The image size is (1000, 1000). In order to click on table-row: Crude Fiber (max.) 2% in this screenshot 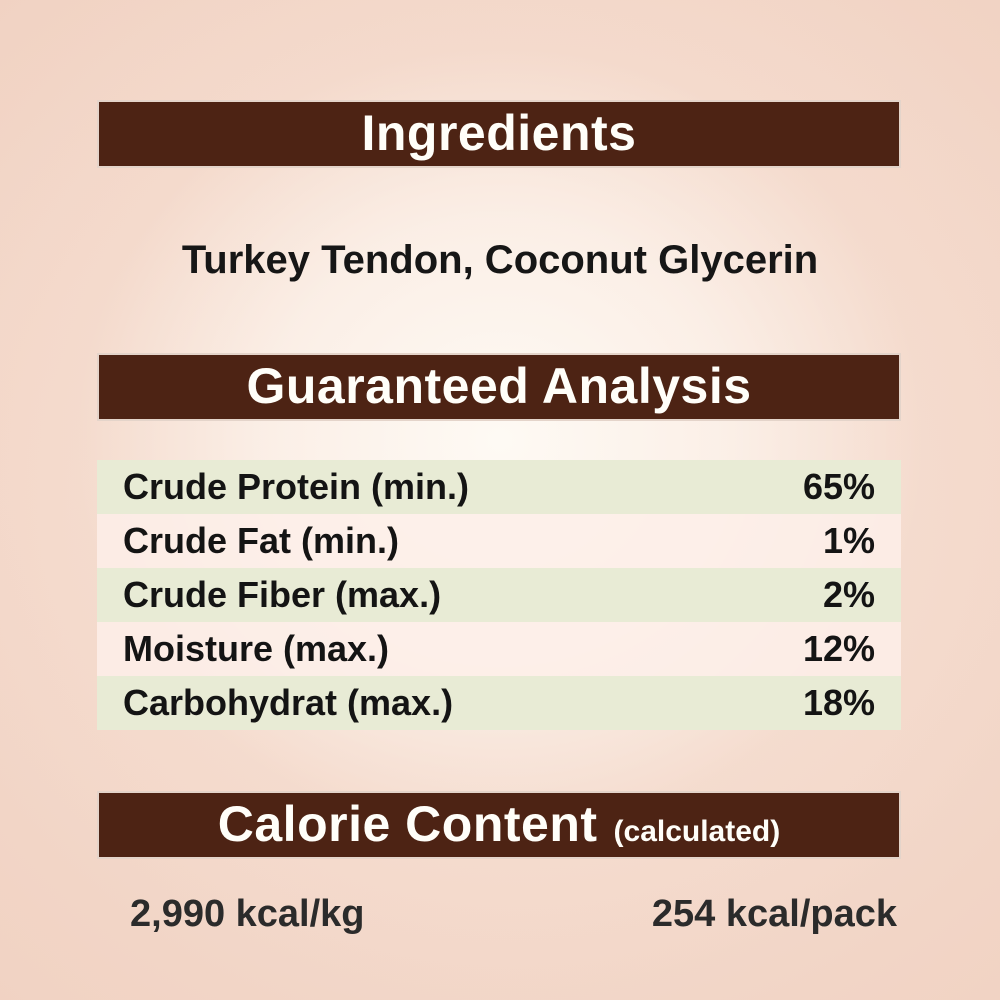, I will do `click(499, 595)`.